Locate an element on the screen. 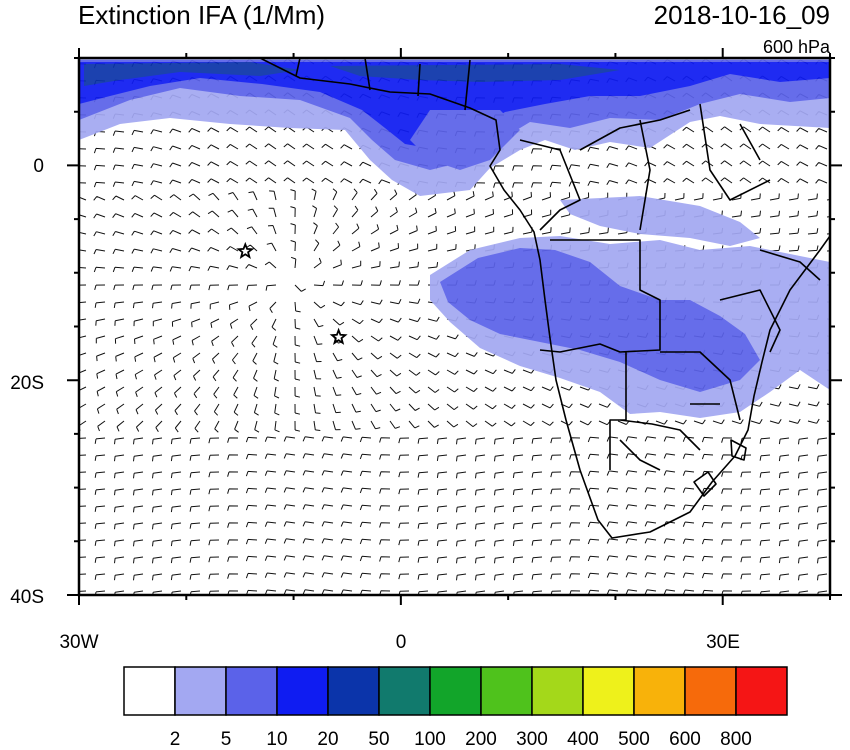 The height and width of the screenshot is (750, 850). colorbar-labels: 2 5 10 20 50 100 200 300 400 500 600 800 is located at coordinates (461, 739).